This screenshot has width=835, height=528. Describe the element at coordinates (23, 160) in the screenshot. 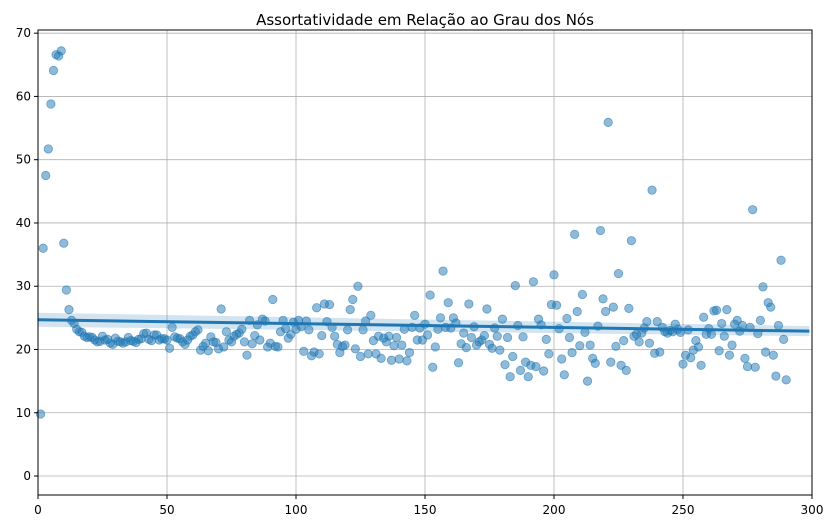

I see `y-tick-label: 50` at that location.